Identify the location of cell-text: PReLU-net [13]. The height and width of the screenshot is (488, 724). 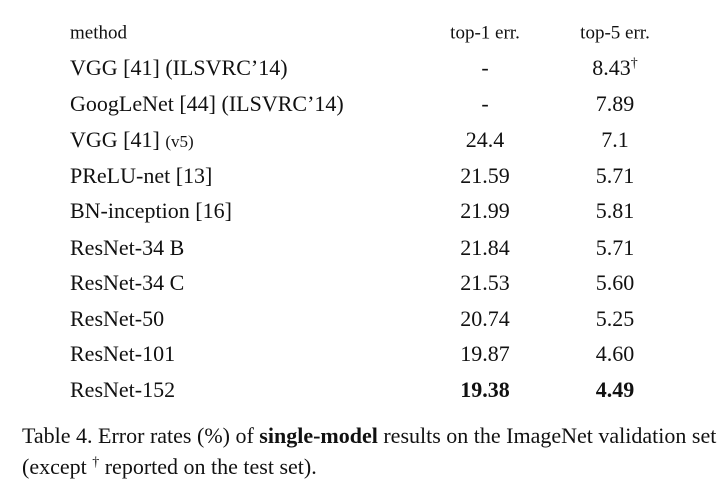
(141, 175).